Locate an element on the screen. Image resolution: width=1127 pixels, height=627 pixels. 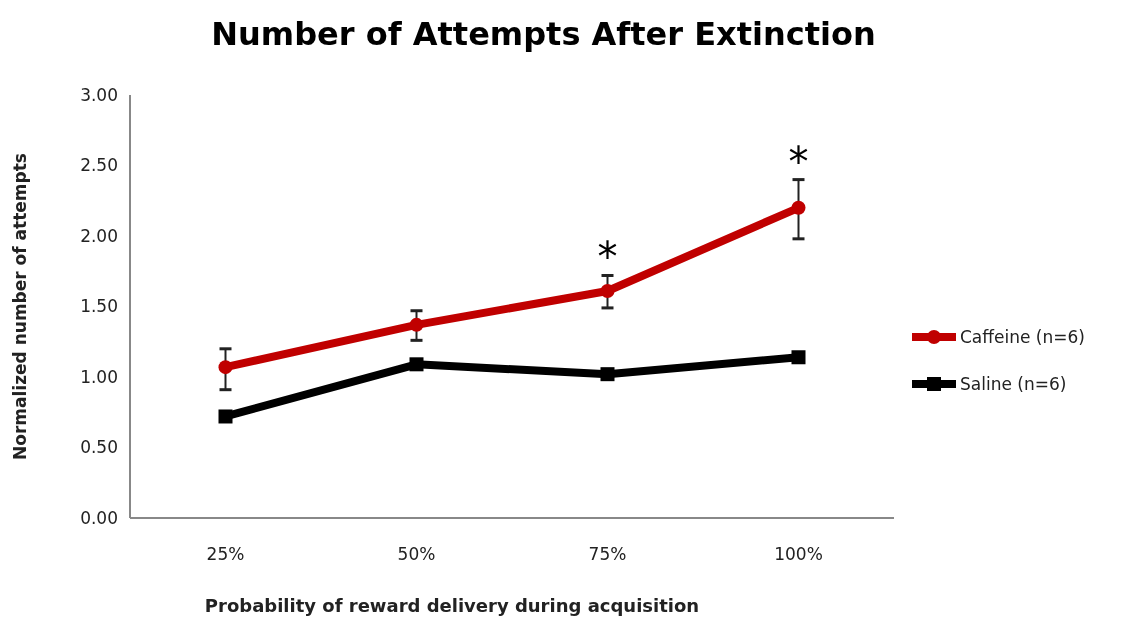
y-tick-label: 1.00 is located at coordinates (99, 376).